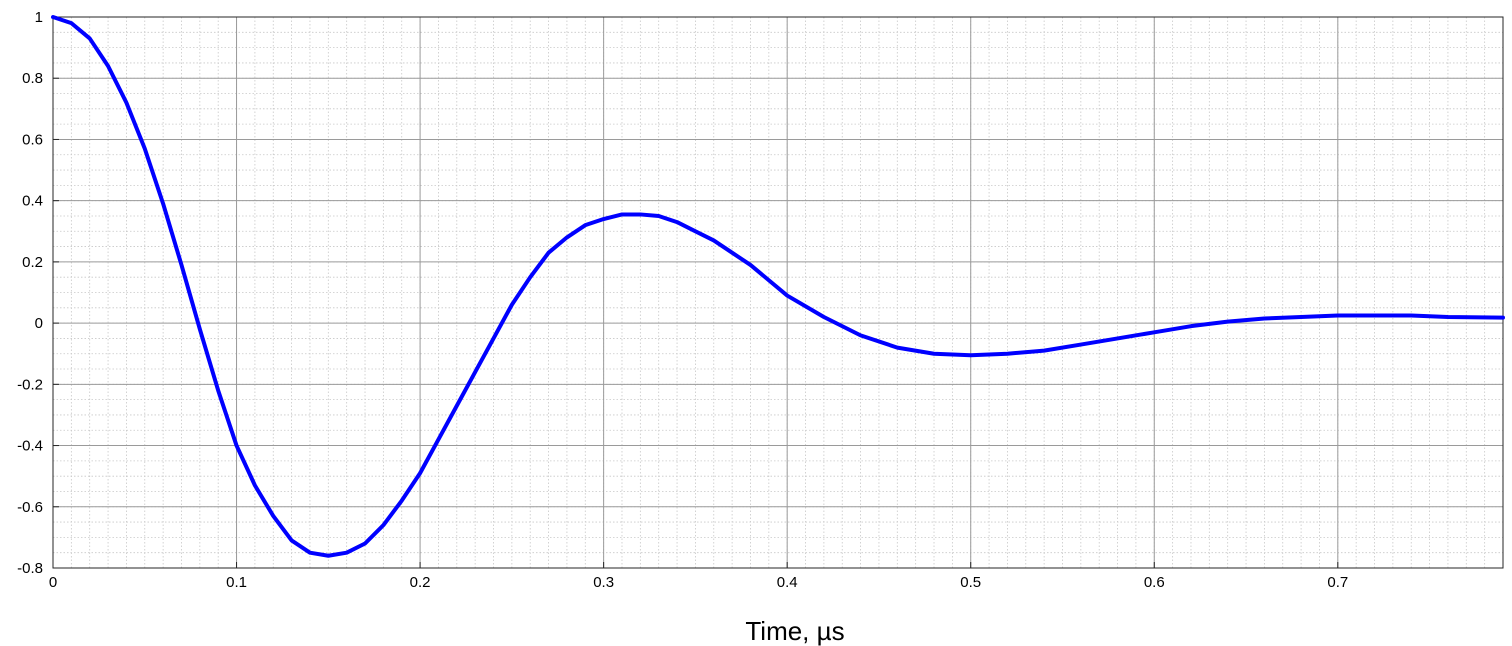 The height and width of the screenshot is (646, 1512). Describe the element at coordinates (603, 582) in the screenshot. I see `x-tick-label: 0.3` at that location.